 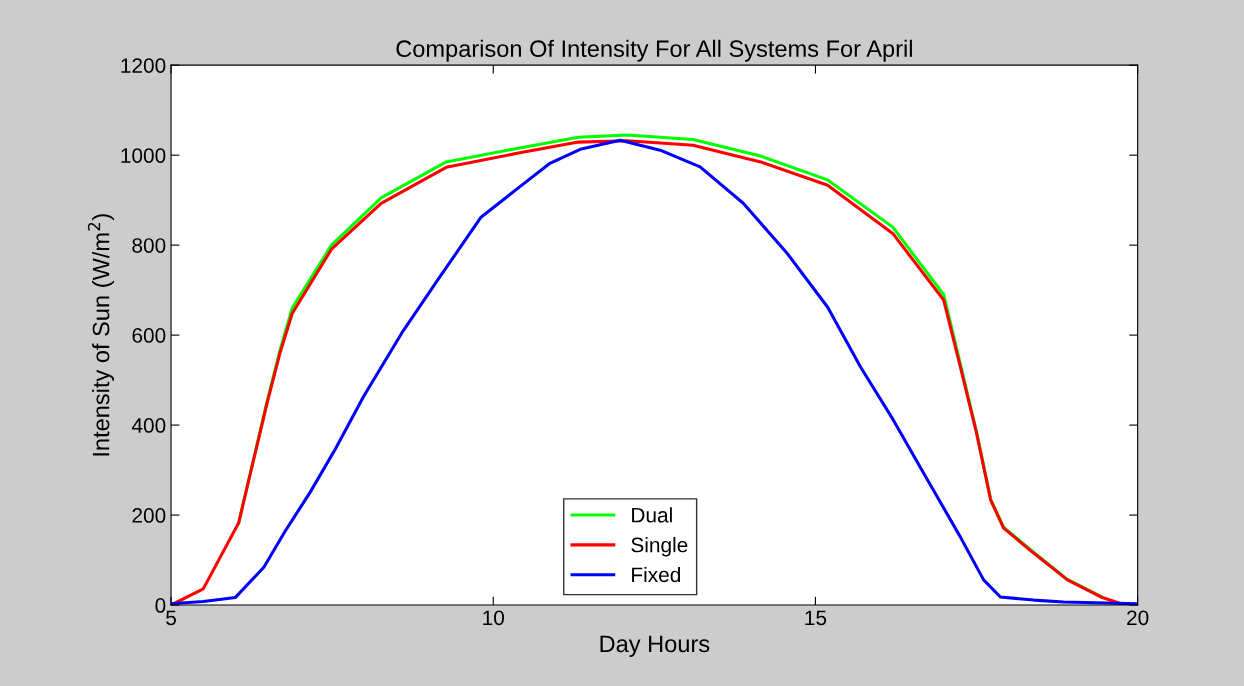 What do you see at coordinates (148, 425) in the screenshot?
I see `y-tick-label: 400` at bounding box center [148, 425].